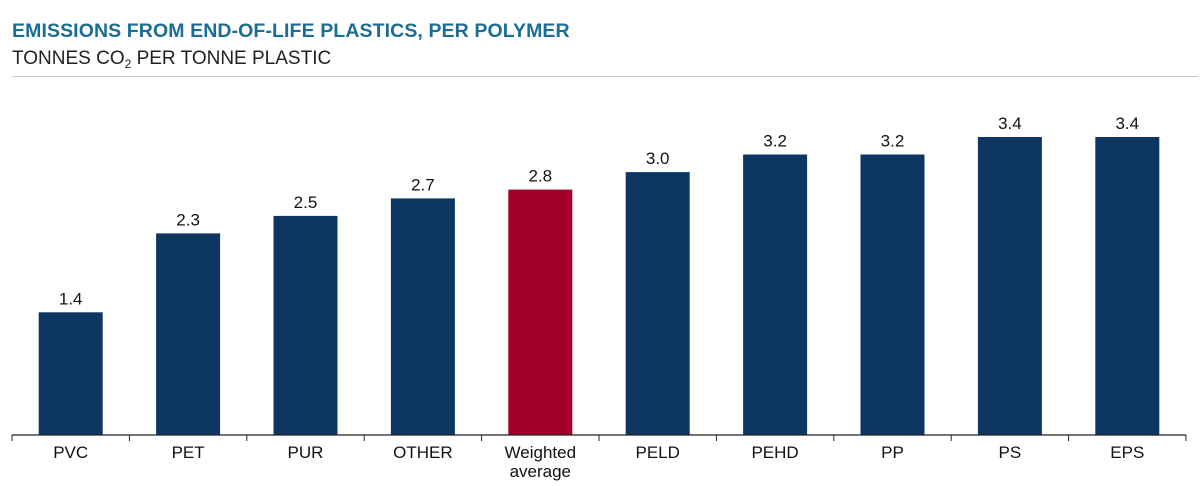  What do you see at coordinates (306, 452) in the screenshot?
I see `category-label: PUR` at bounding box center [306, 452].